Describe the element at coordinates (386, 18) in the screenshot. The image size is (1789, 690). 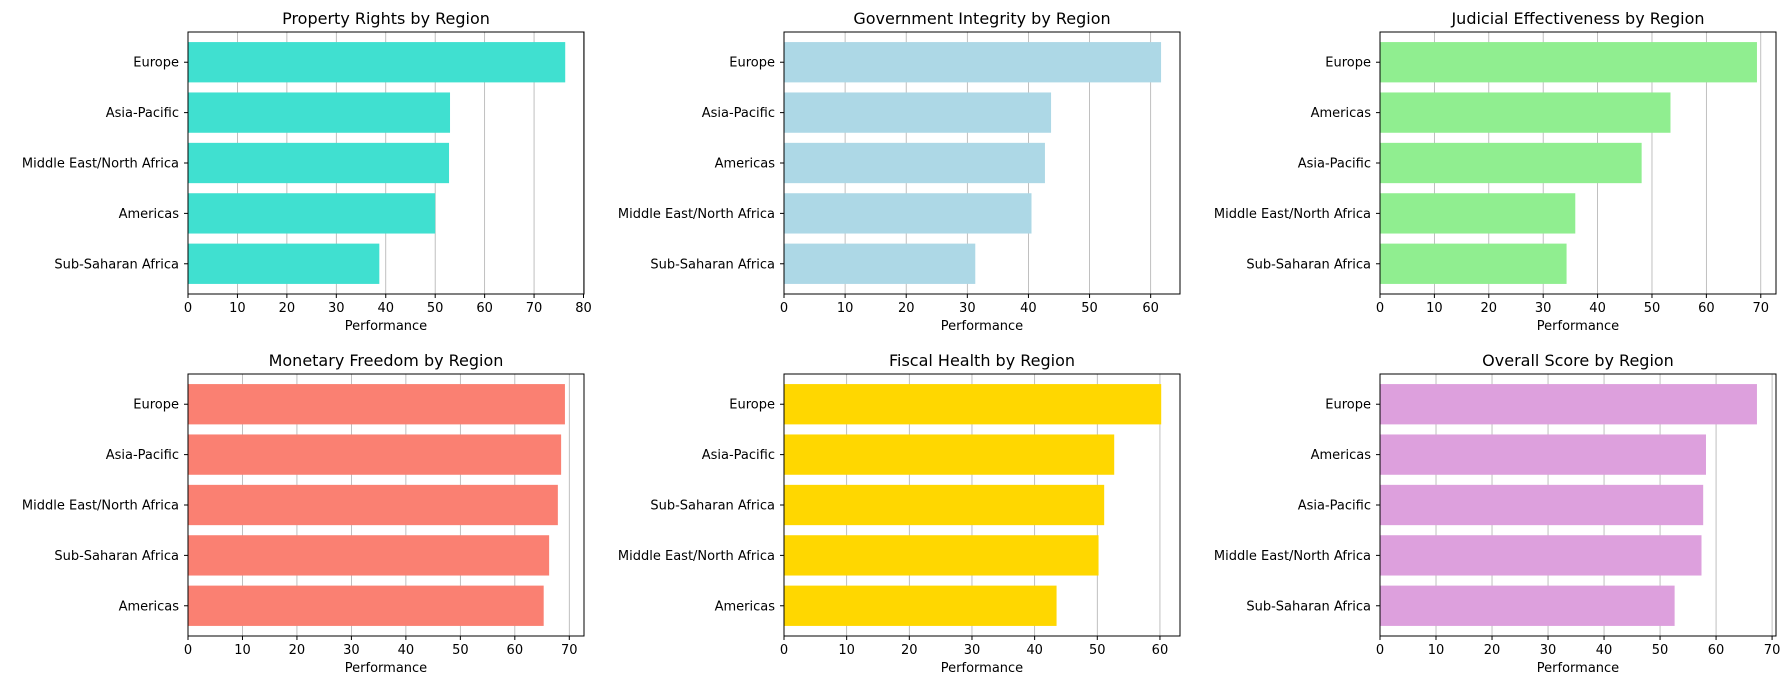
I see `chart-title: Property Rights by Region` at that location.